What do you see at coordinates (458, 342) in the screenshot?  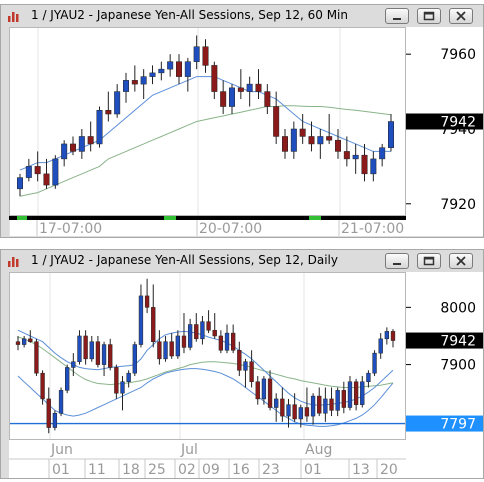 I see `current-price-label: 7942` at bounding box center [458, 342].